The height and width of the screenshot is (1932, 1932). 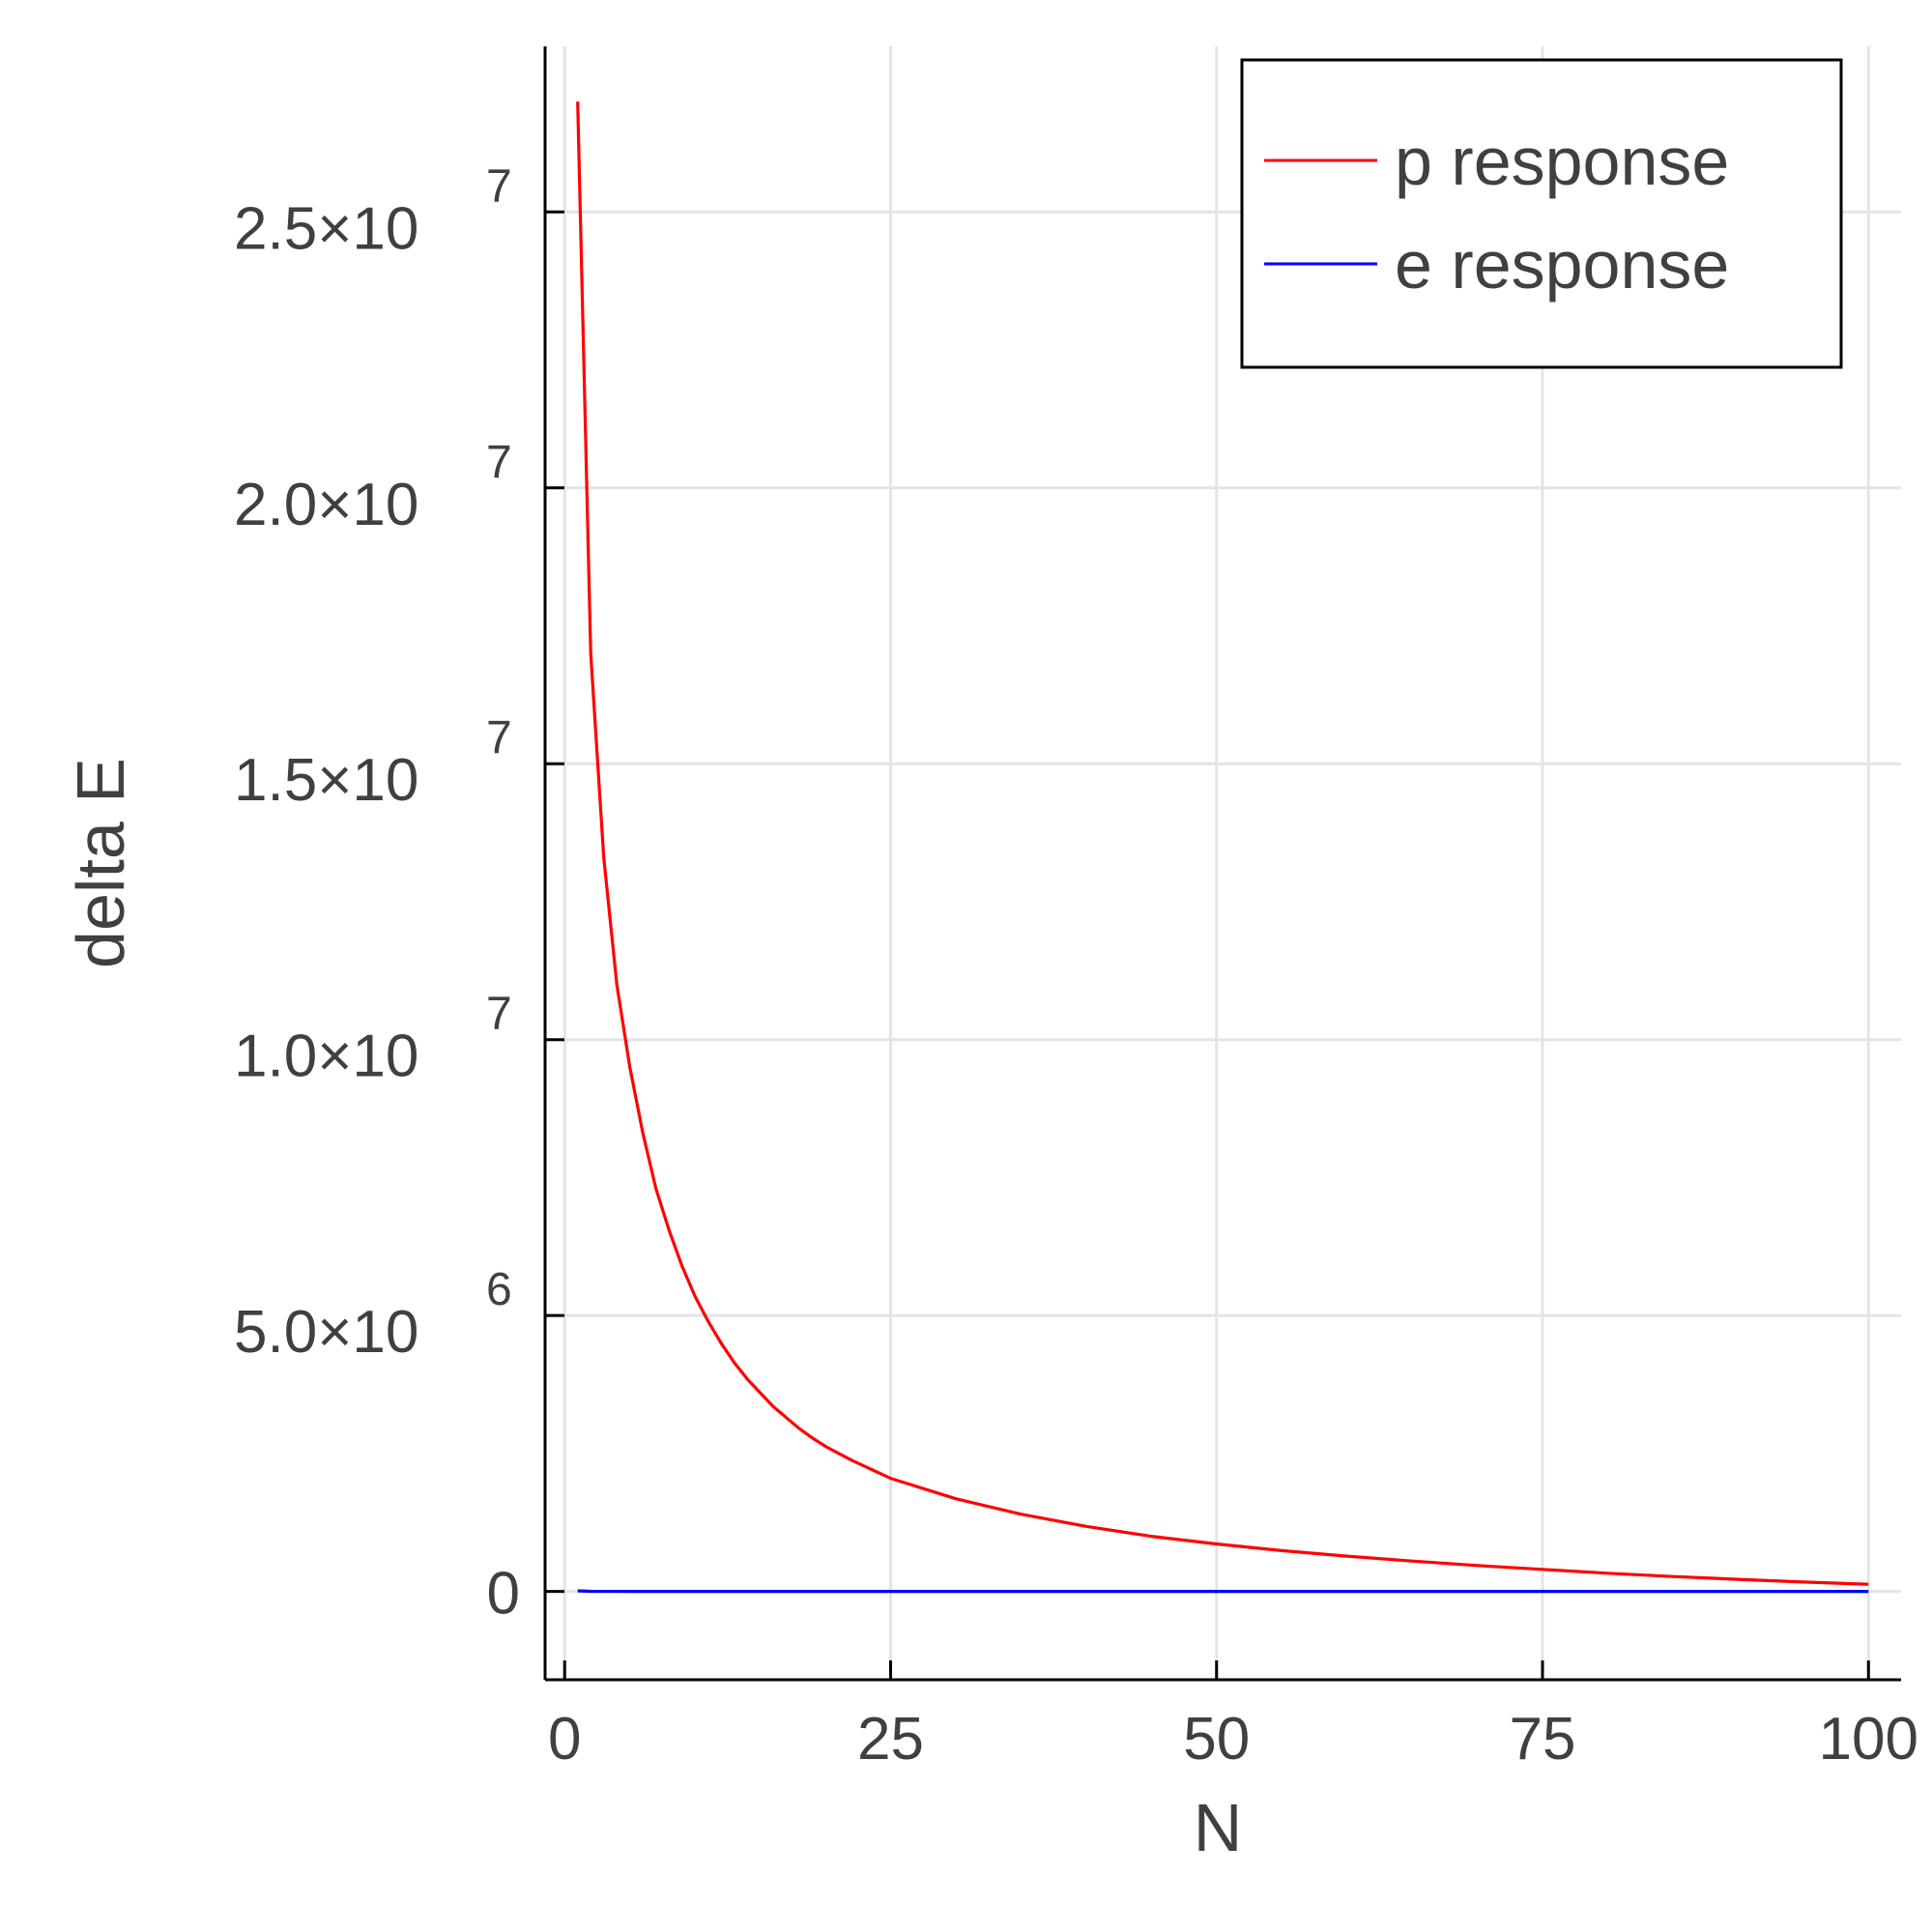 What do you see at coordinates (1869, 1739) in the screenshot?
I see `x-tick-label-4: 100` at bounding box center [1869, 1739].